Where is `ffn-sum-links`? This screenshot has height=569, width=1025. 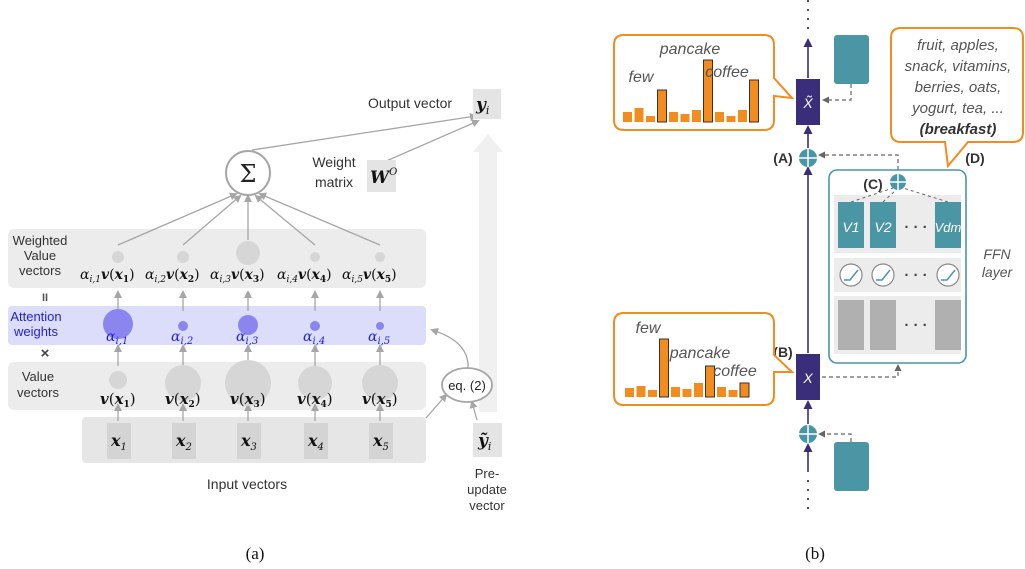
ffn-sum-links is located at coordinates (899, 195).